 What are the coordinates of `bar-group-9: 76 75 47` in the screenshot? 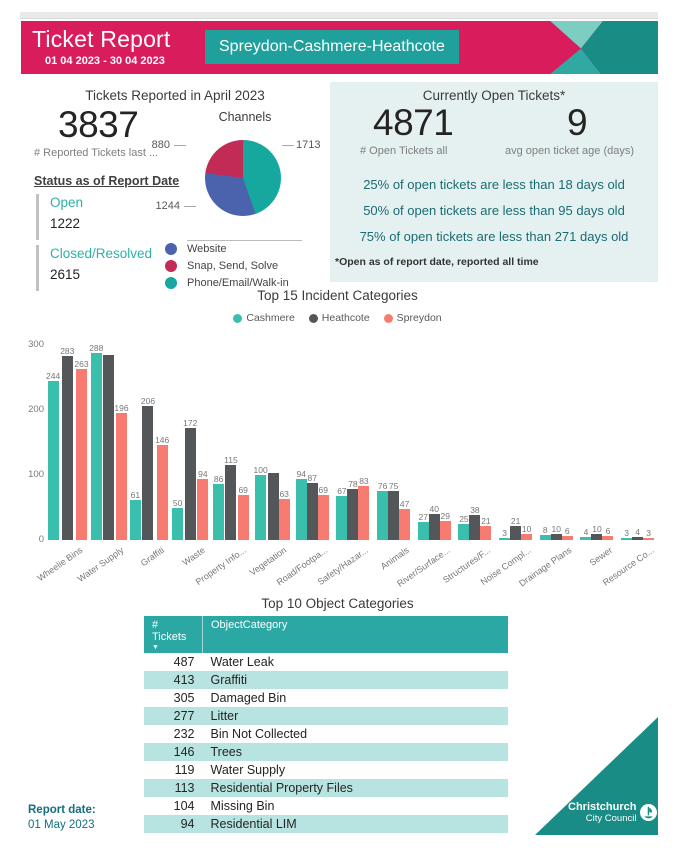 It's located at (393, 510).